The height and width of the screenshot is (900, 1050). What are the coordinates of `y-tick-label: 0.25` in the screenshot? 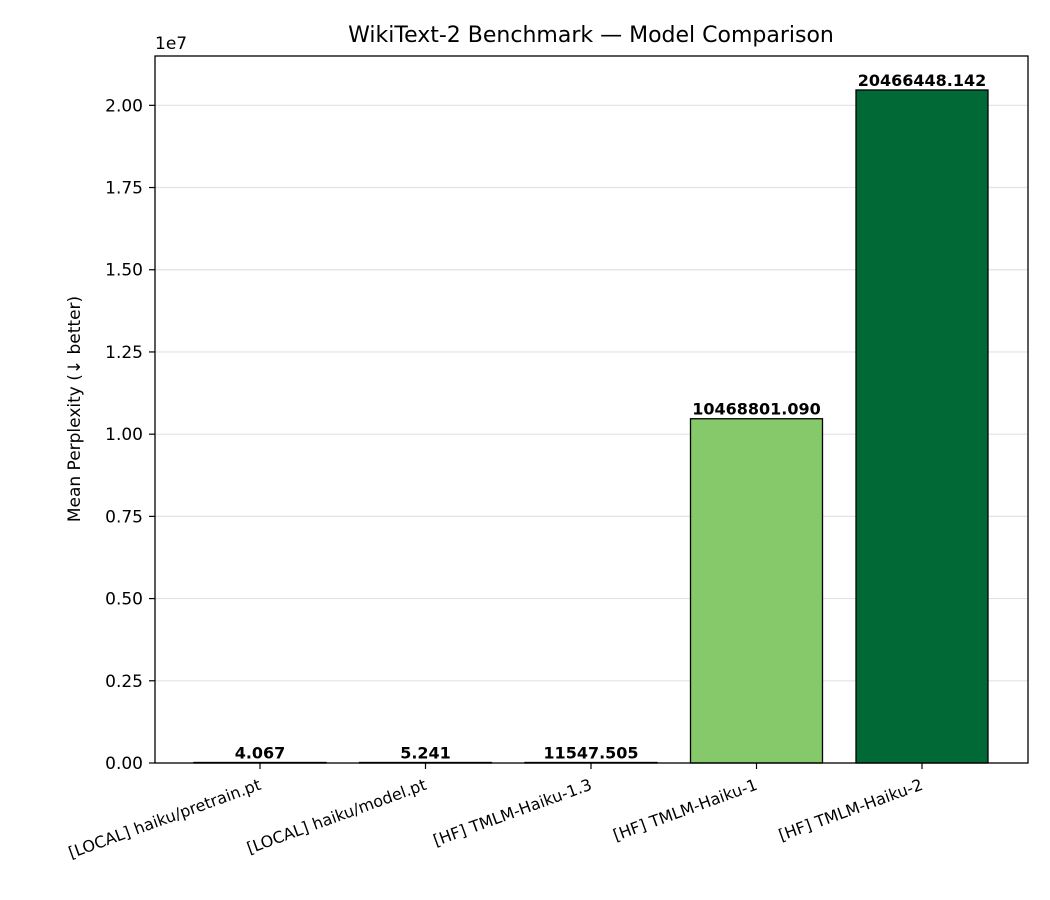 It's located at (124, 682).